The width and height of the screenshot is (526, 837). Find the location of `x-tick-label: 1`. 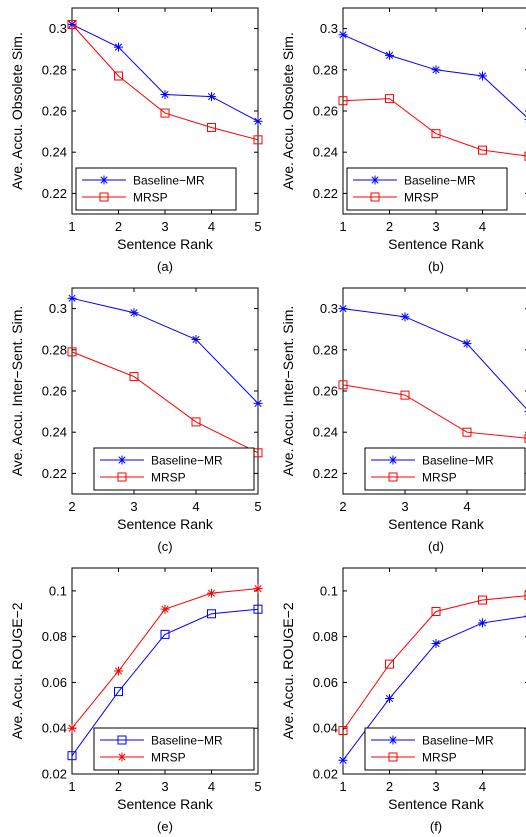

x-tick-label: 1 is located at coordinates (71, 786).